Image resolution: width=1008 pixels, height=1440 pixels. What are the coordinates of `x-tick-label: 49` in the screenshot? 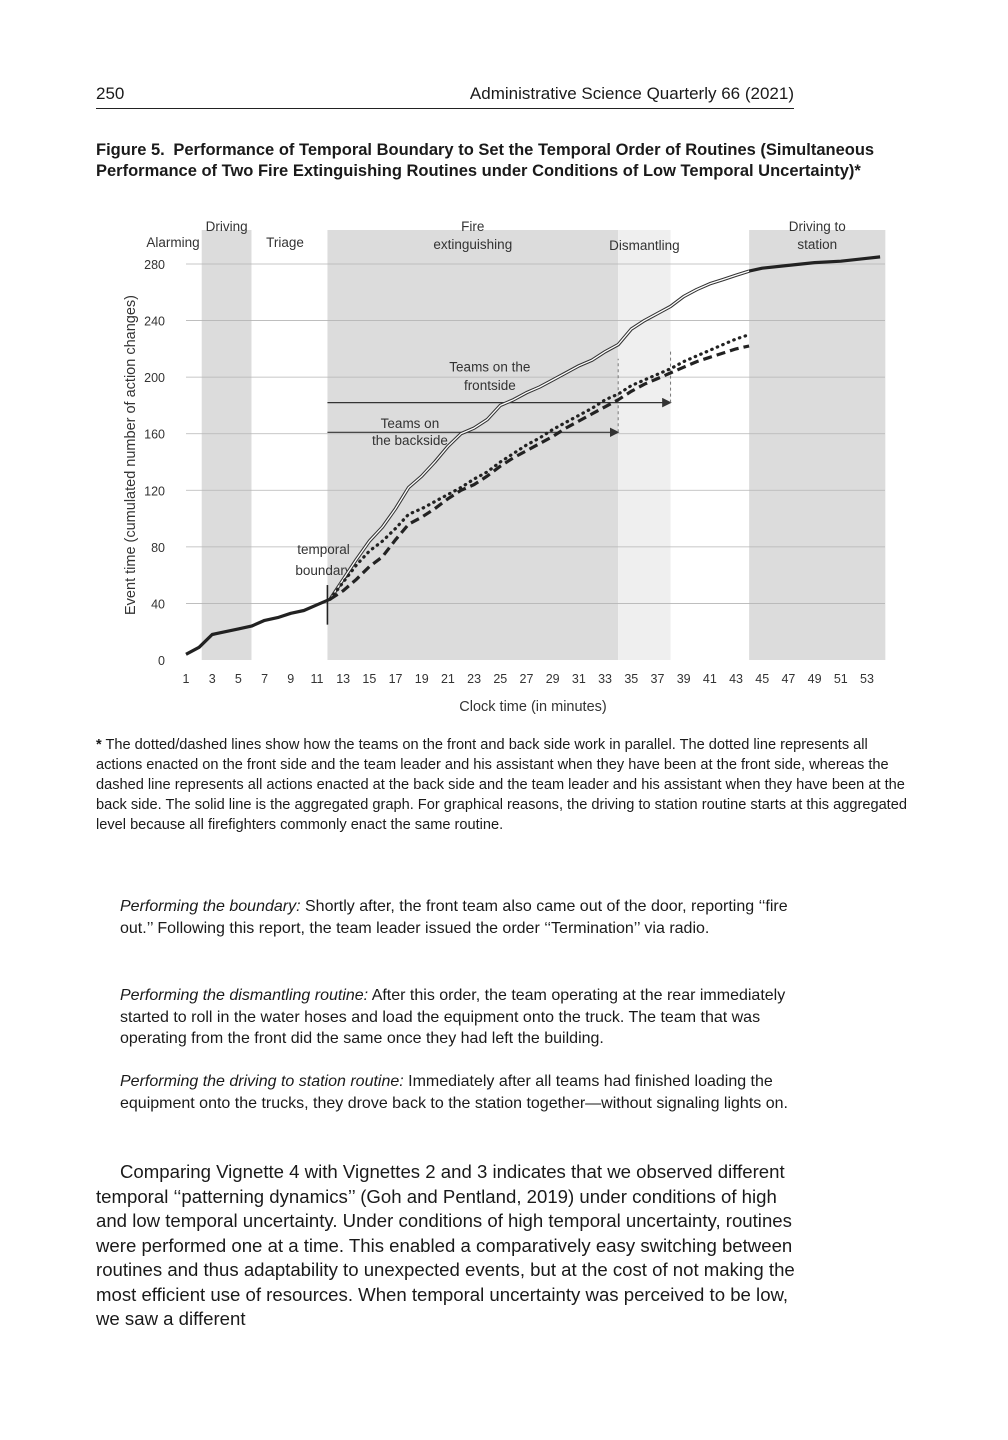 It's located at (815, 679).